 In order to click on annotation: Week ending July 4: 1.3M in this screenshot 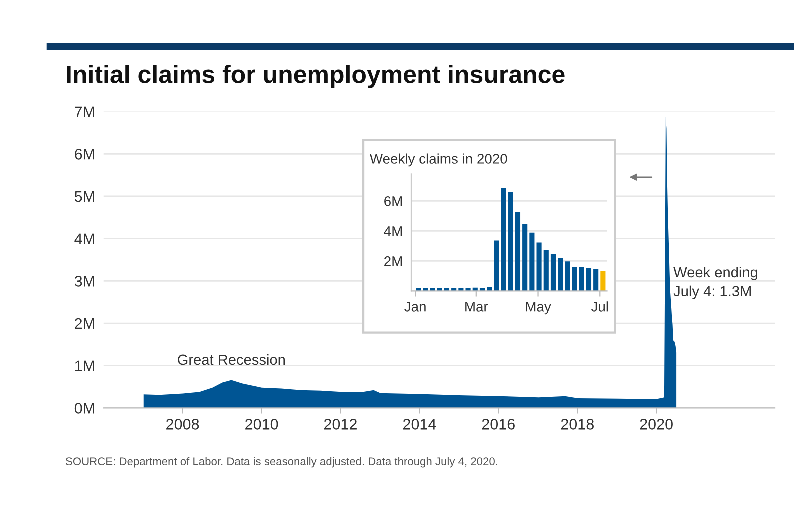, I will do `click(716, 283)`.